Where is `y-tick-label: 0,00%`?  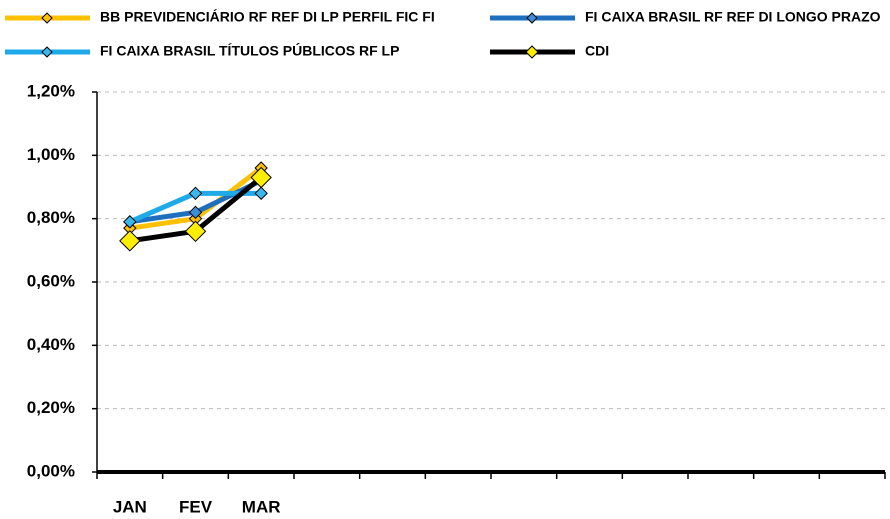
y-tick-label: 0,00% is located at coordinates (51, 470).